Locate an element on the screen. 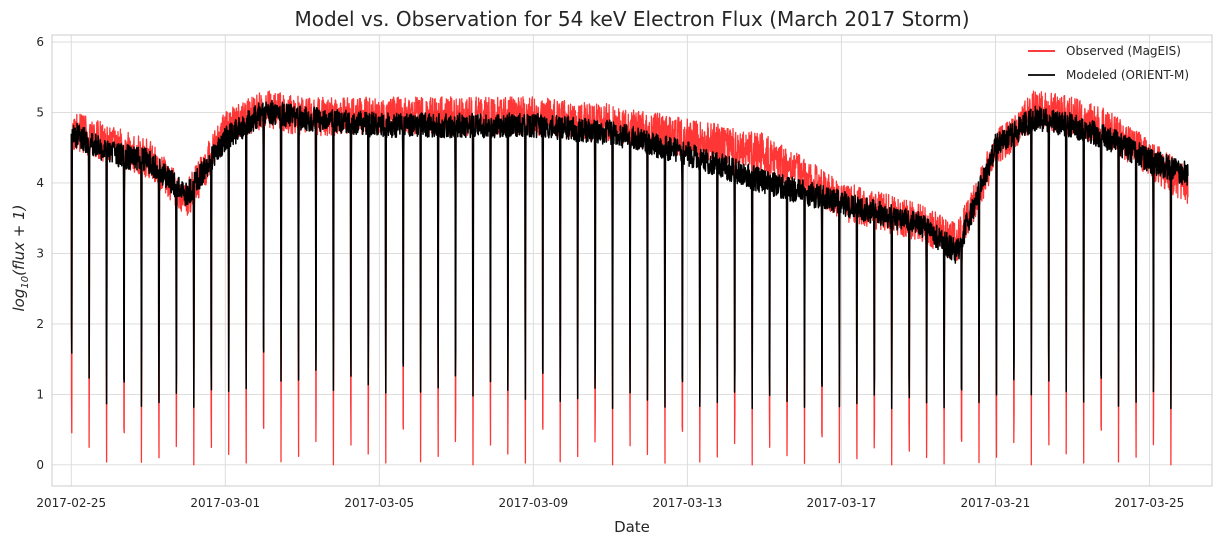 Image resolution: width=1222 pixels, height=545 pixels. x-tick-label: 2017-03-05 is located at coordinates (379, 503).